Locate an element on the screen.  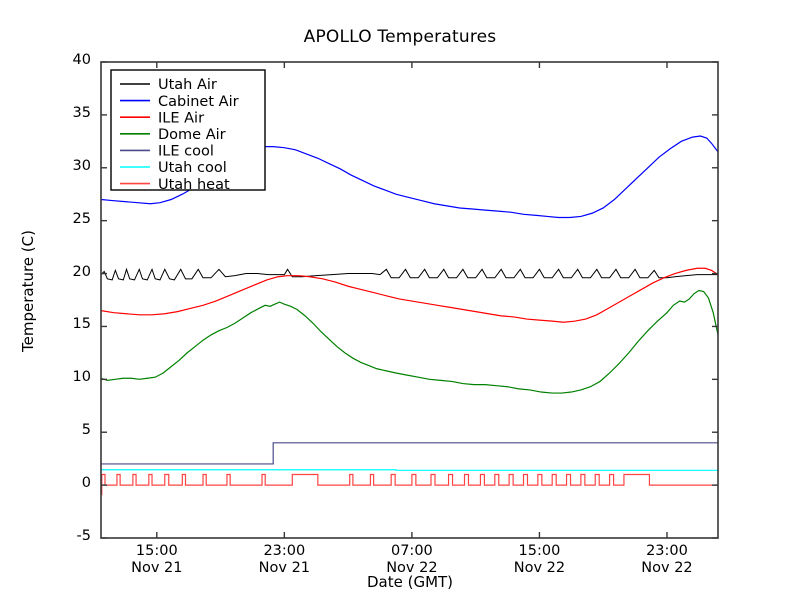
x-tick-label: 15:00 Nov 21 is located at coordinates (157, 560).